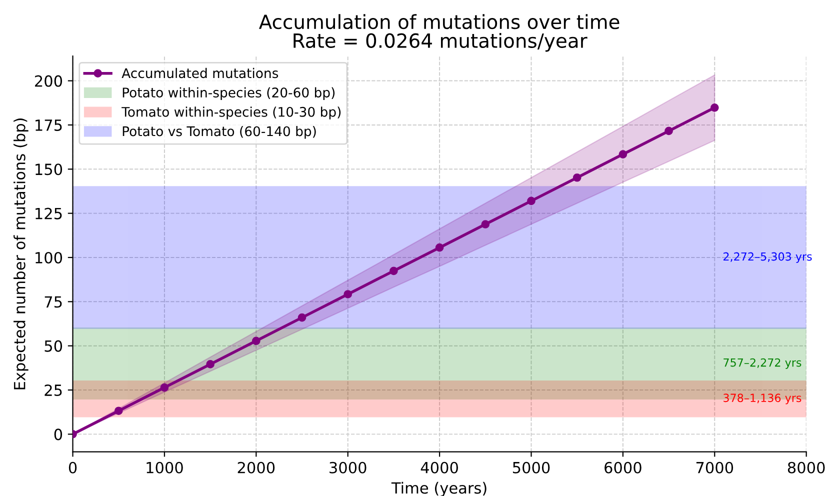  Describe the element at coordinates (200, 73) in the screenshot. I see `legend-label: Accumulated mutations` at that location.